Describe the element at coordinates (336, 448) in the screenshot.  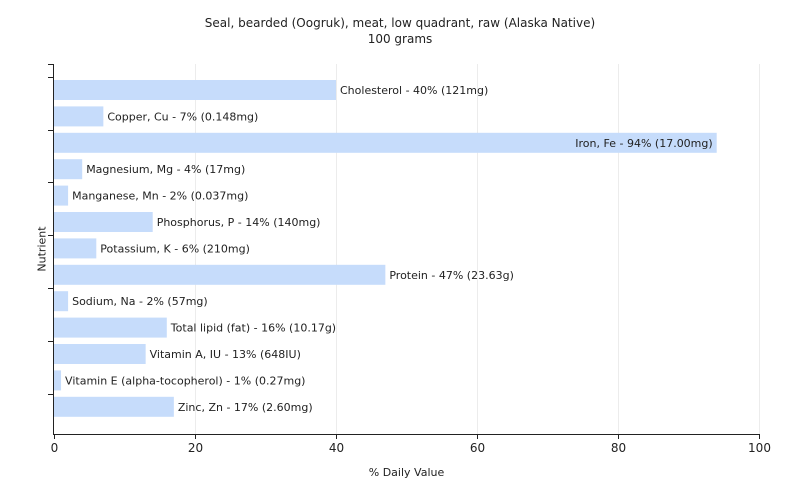
I see `x-tick-label: 40` at that location.